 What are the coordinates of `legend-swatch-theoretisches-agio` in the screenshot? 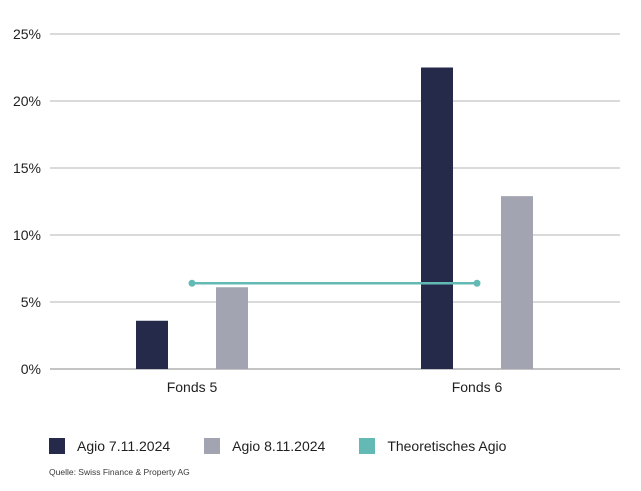 It's located at (367, 446).